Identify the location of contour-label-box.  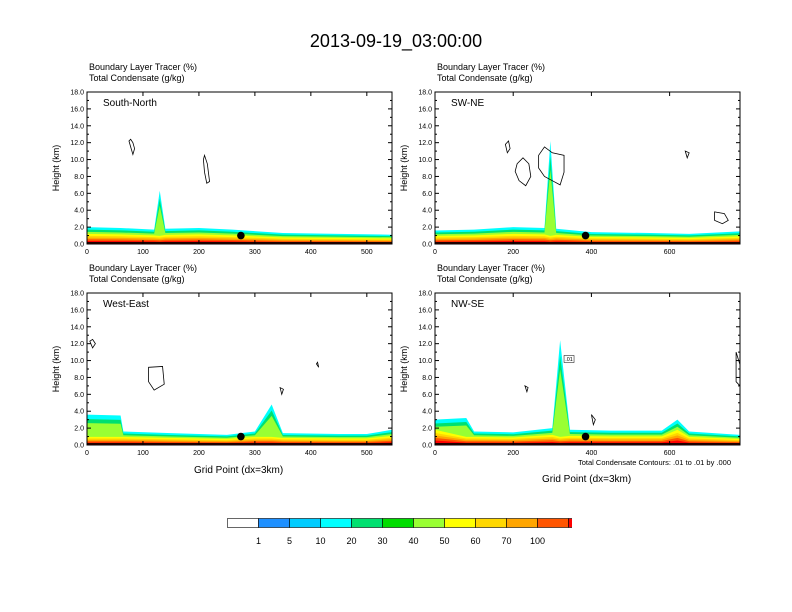
(569, 359).